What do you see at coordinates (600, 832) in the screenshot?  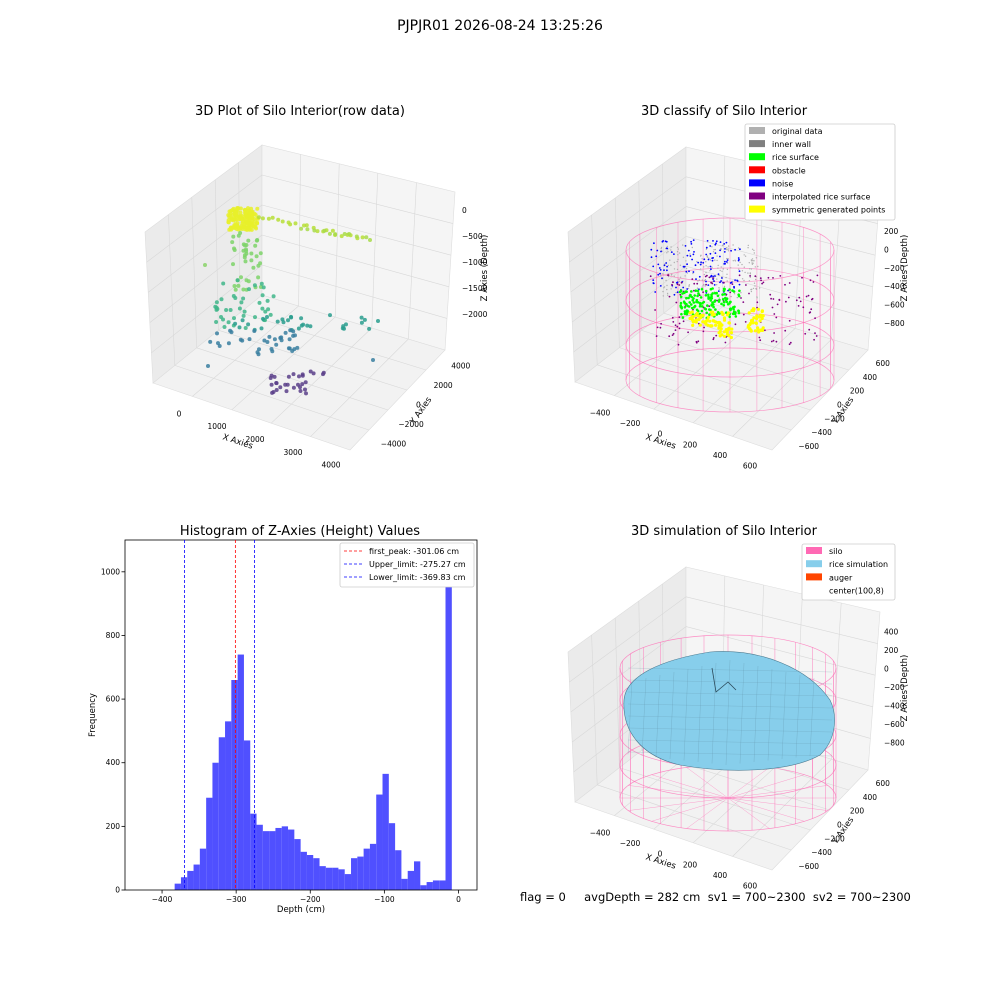 I see `p4-x-tick-label: −400` at bounding box center [600, 832].